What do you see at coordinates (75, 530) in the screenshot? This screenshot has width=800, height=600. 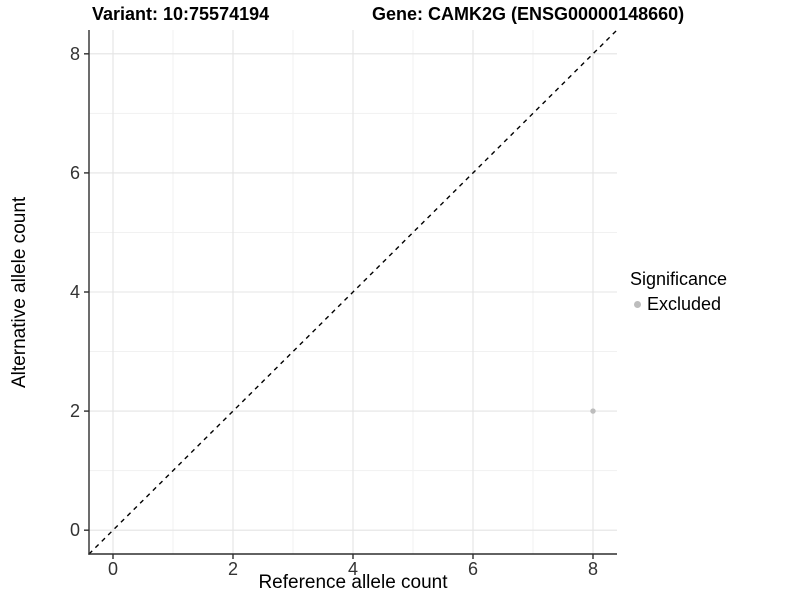 I see `y-tick-label: 0` at bounding box center [75, 530].